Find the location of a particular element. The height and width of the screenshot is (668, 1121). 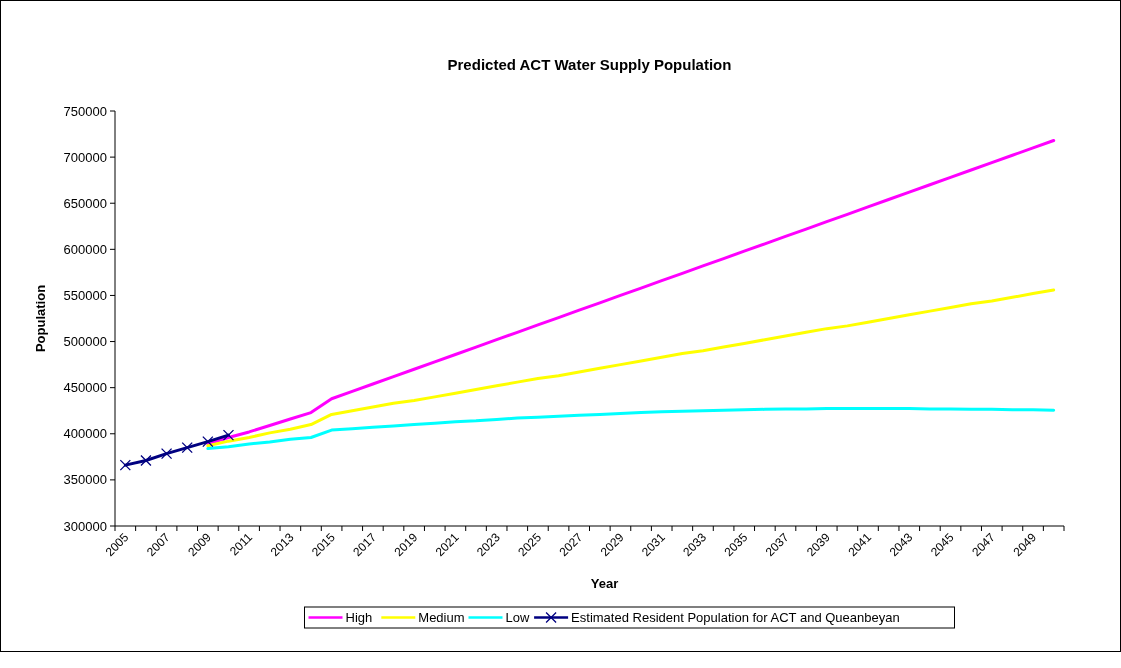

legend-label: Medium is located at coordinates (441, 618).